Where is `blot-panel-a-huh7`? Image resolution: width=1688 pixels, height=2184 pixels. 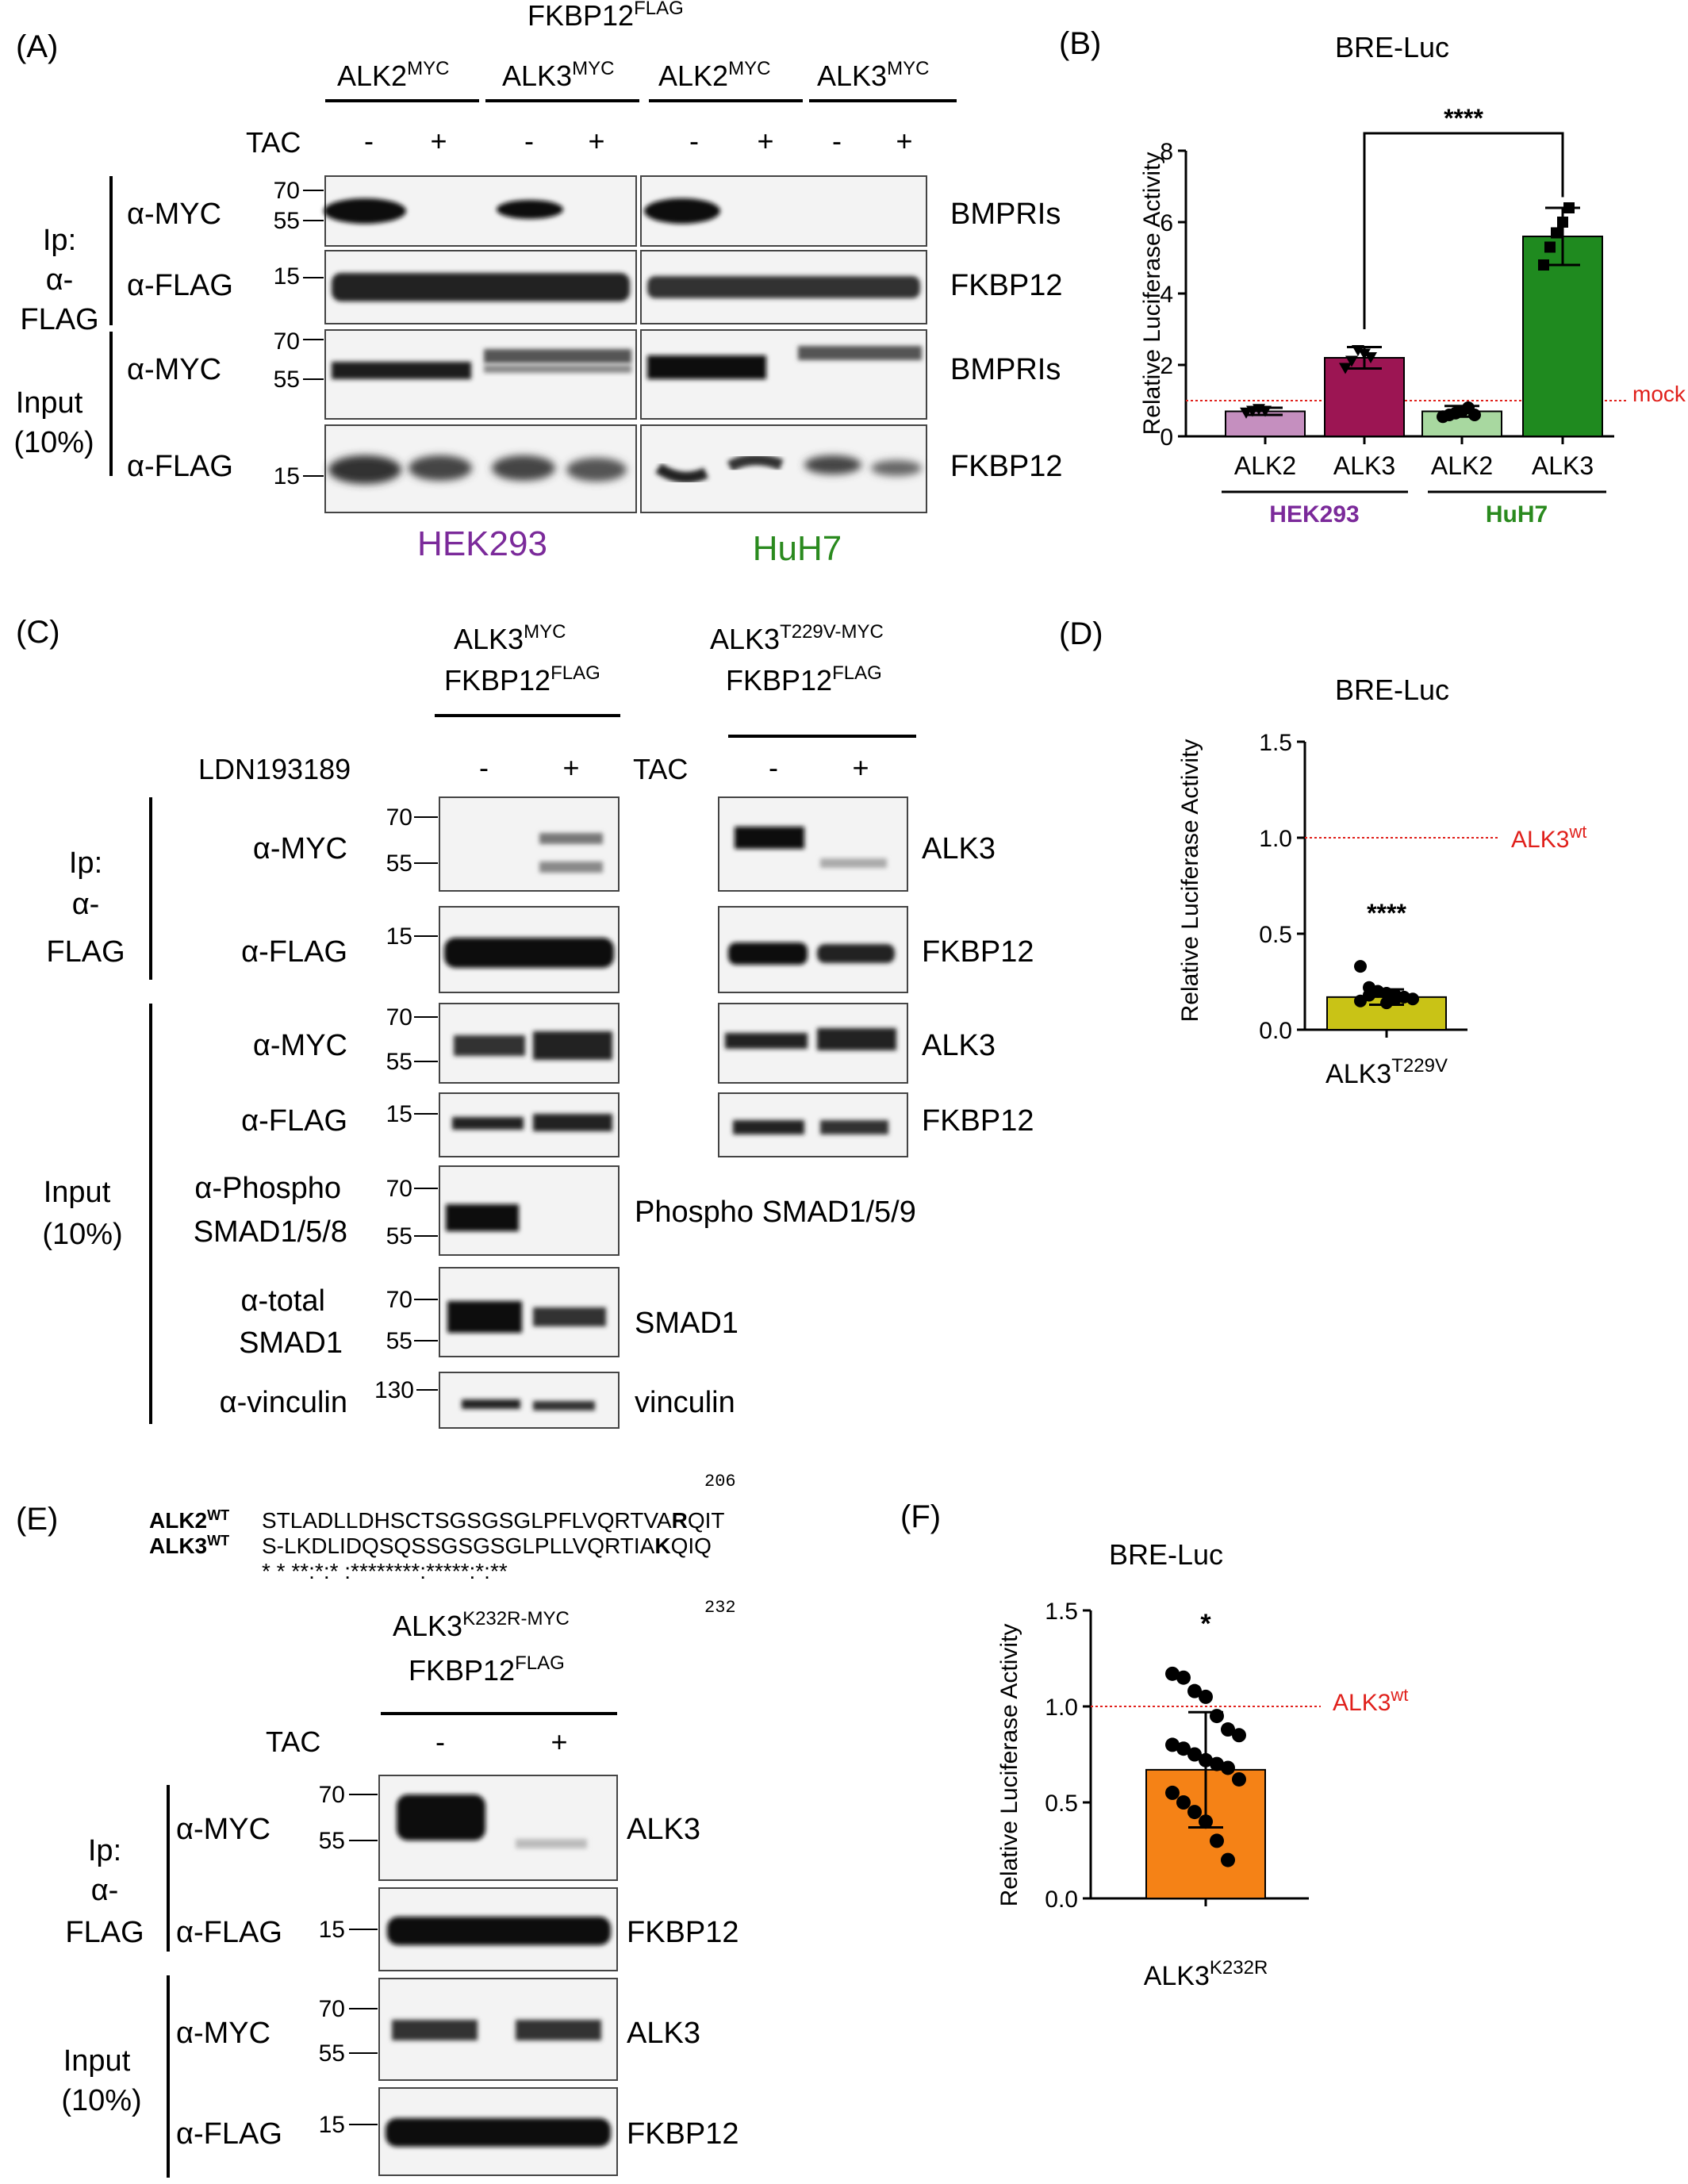
blot-panel-a-huh7 is located at coordinates (783, 344).